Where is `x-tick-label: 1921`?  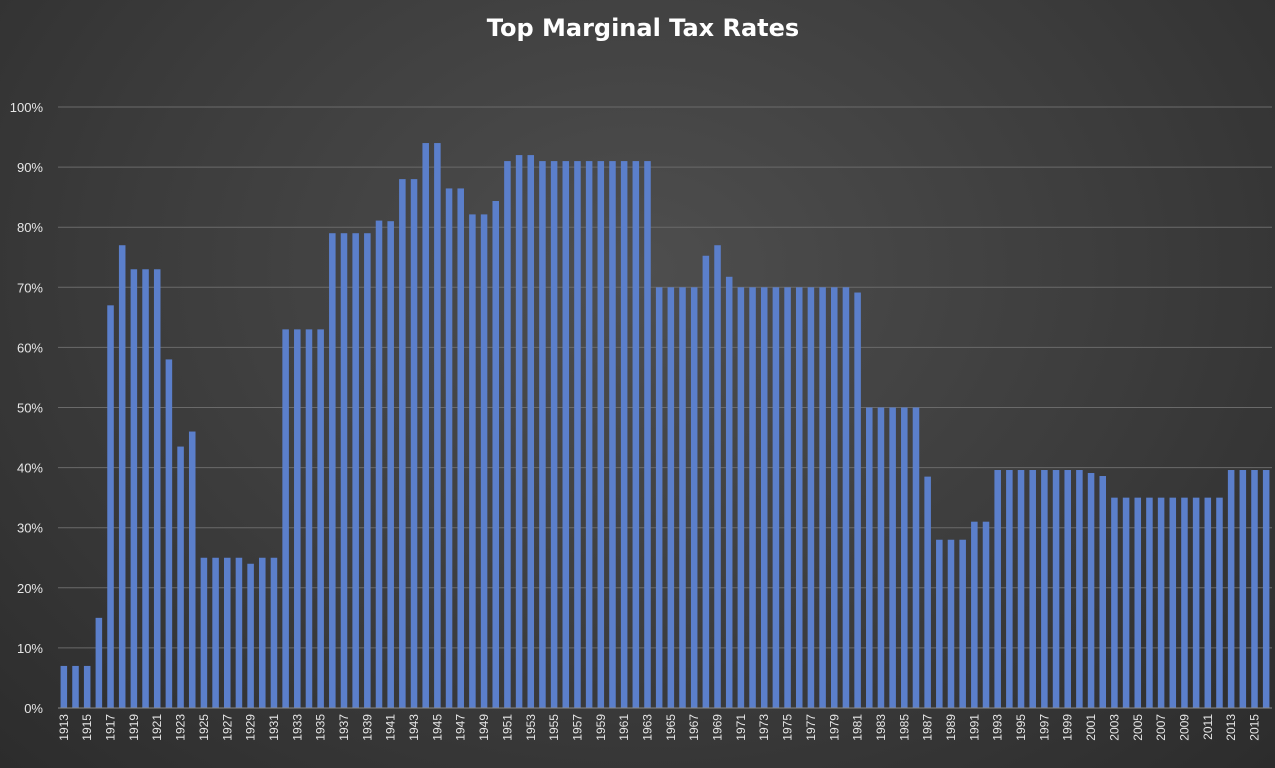
x-tick-label: 1921 is located at coordinates (157, 727).